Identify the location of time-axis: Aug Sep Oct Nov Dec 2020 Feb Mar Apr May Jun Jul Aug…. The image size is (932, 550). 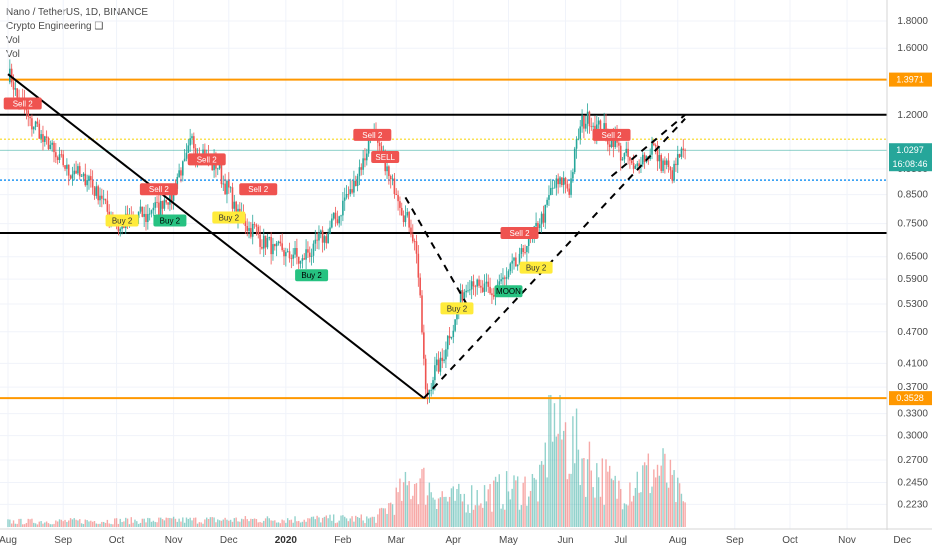
(466, 537).